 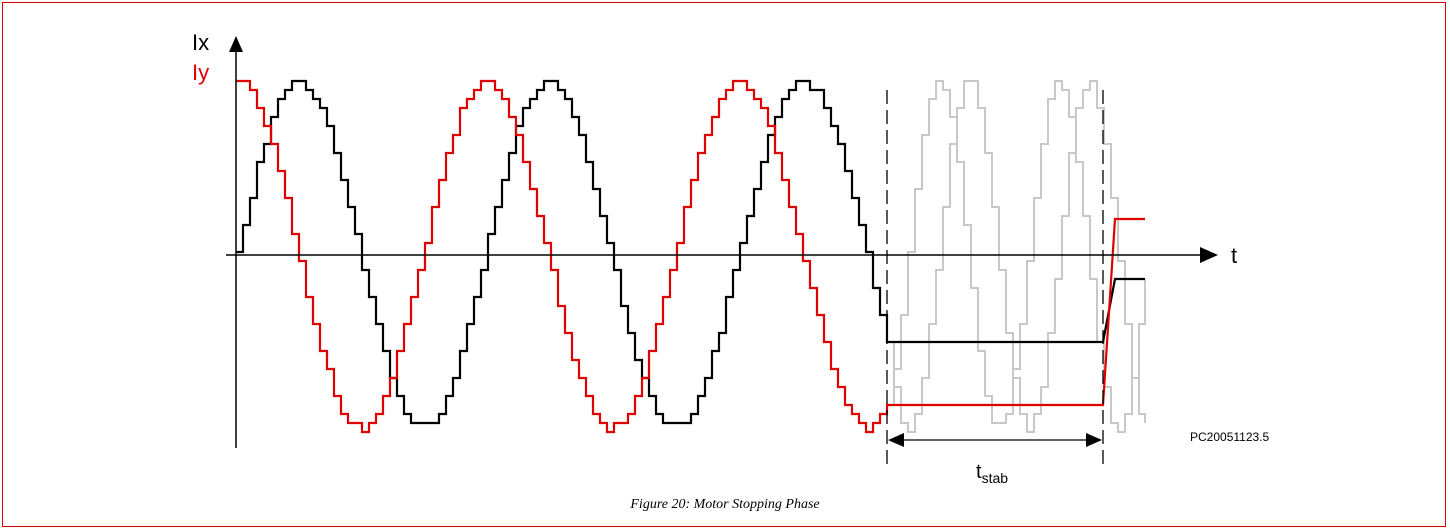 What do you see at coordinates (1234, 255) in the screenshot?
I see `t-axis-label: t` at bounding box center [1234, 255].